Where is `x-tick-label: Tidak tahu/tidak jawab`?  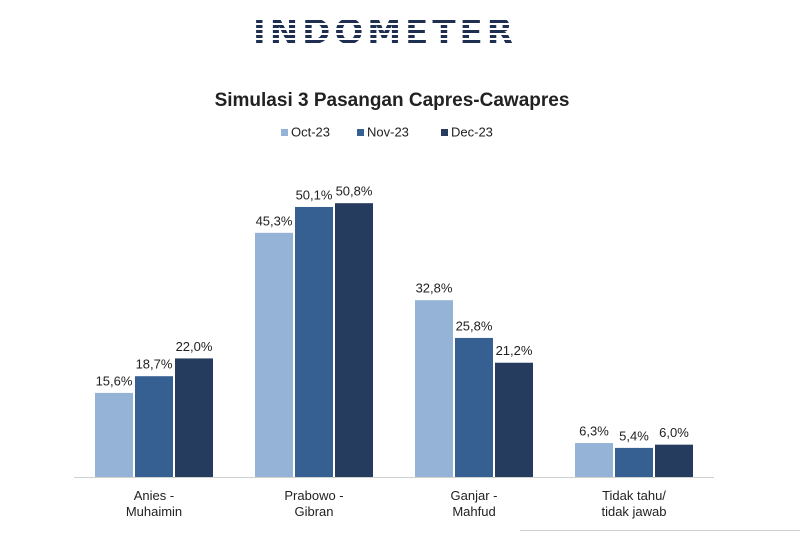
x-tick-label: Tidak tahu/tidak jawab is located at coordinates (633, 503).